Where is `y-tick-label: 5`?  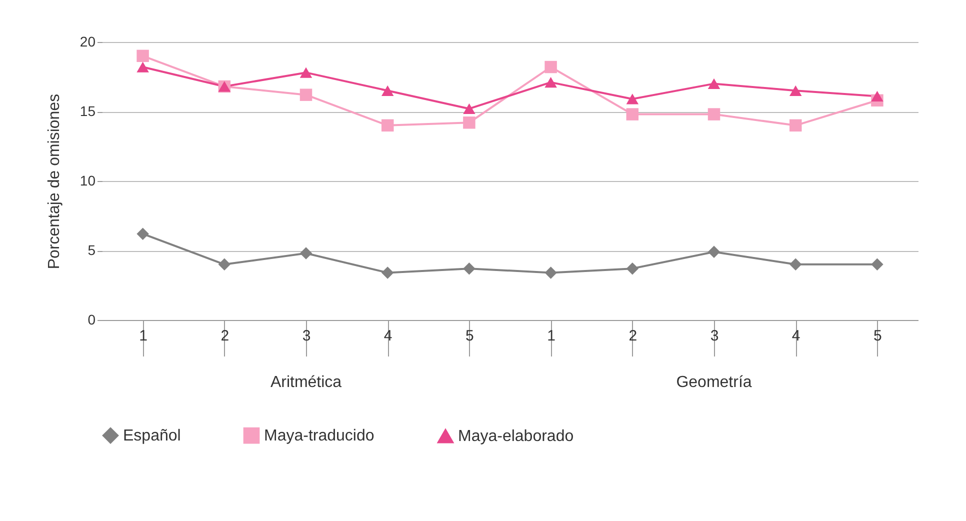 y-tick-label: 5 is located at coordinates (92, 250).